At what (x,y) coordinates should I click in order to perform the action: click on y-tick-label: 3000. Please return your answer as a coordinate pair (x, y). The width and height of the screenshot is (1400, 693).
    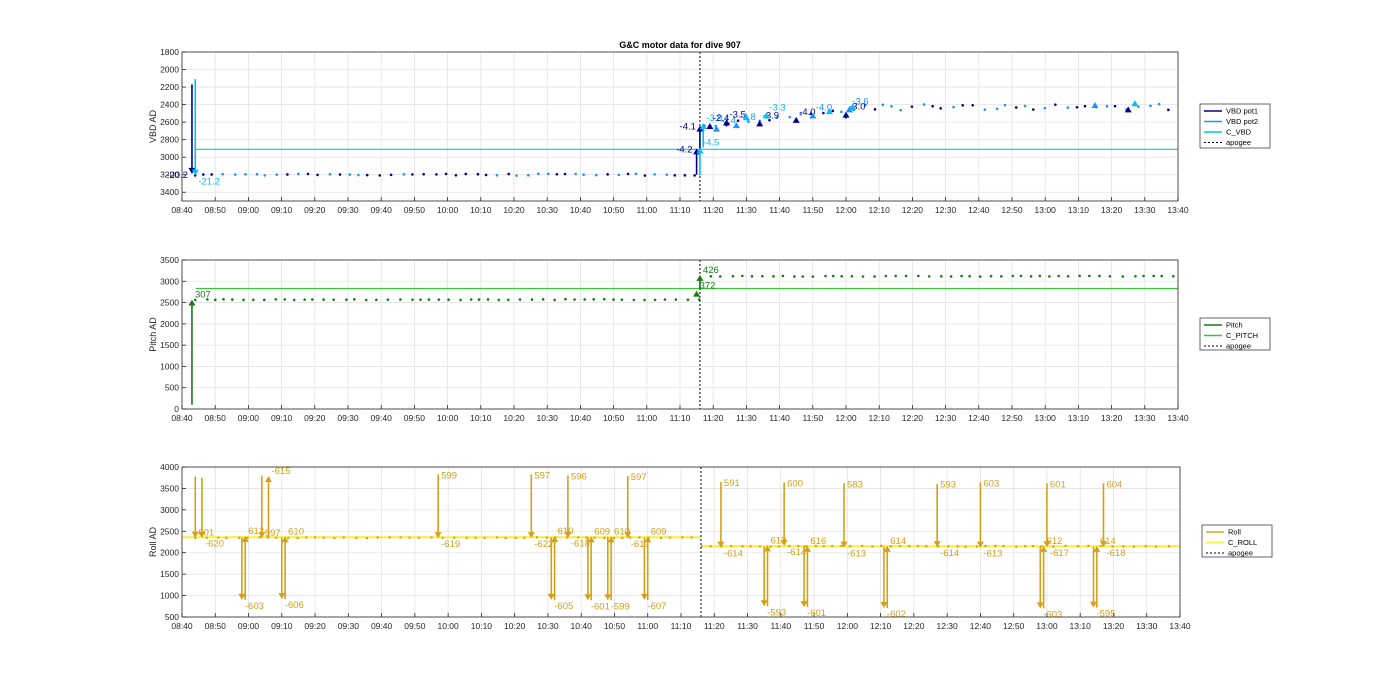
    Looking at the image, I should click on (169, 510).